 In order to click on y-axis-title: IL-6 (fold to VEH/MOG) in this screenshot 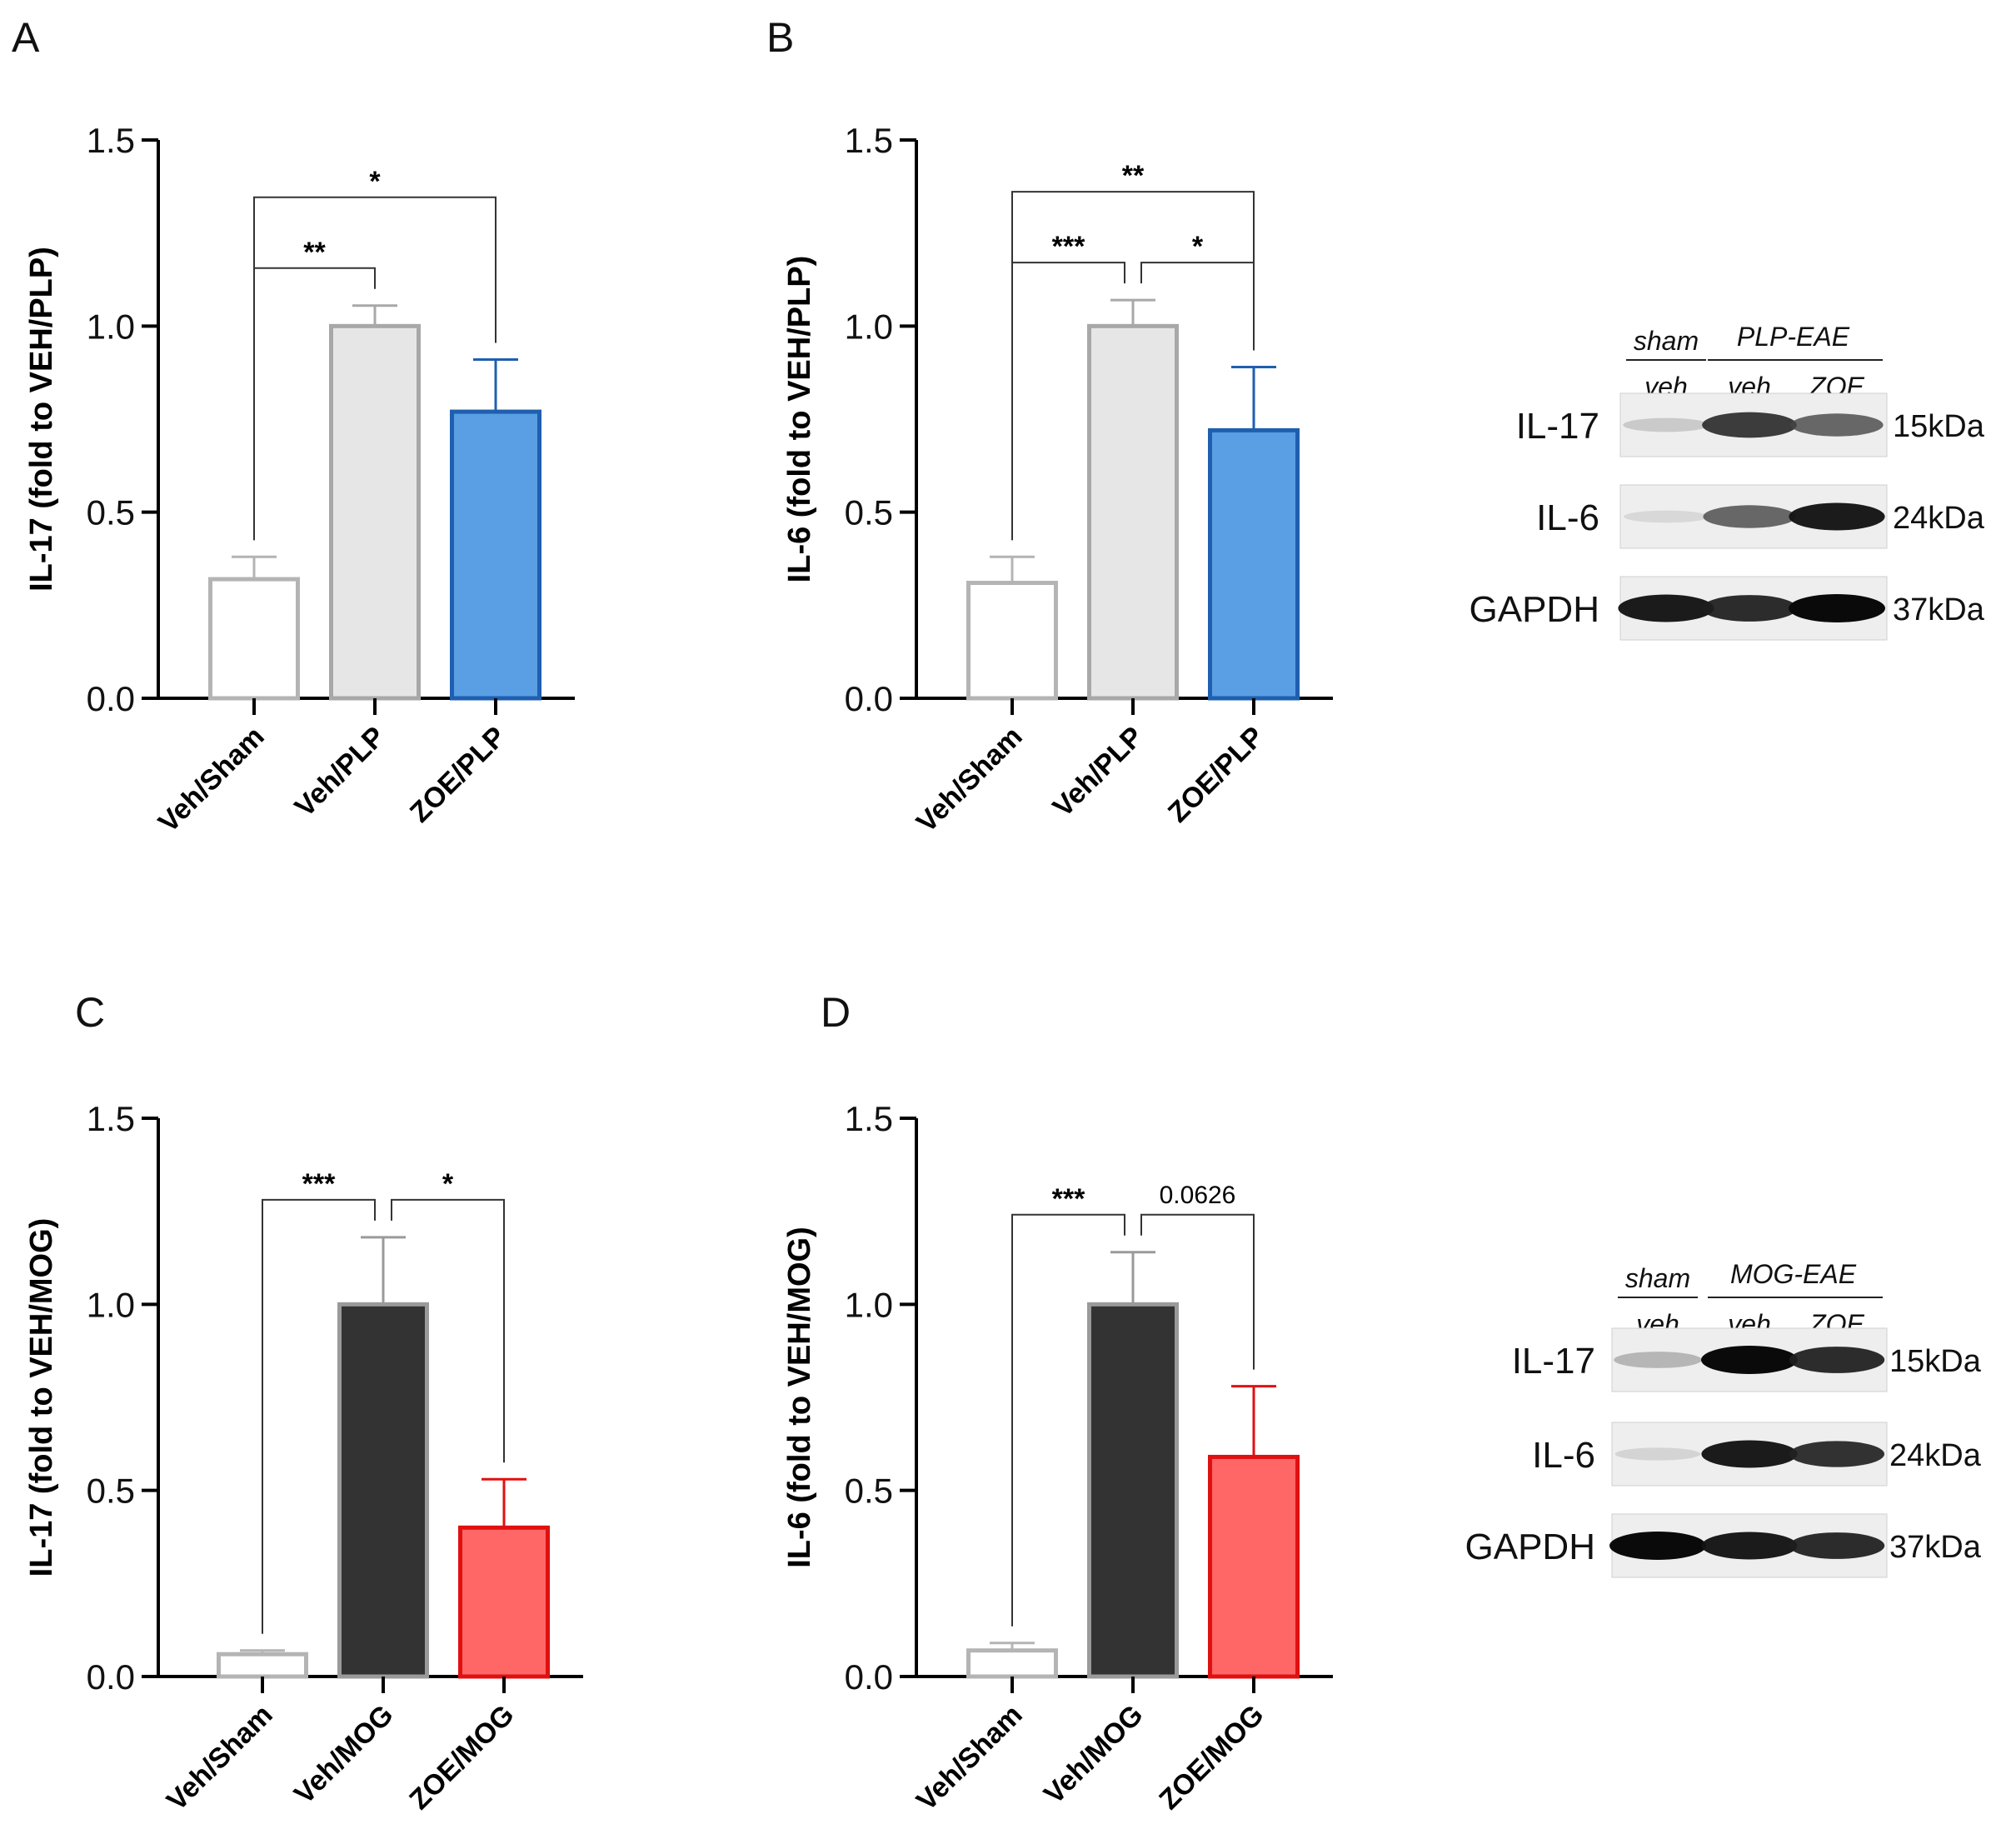, I will do `click(799, 1397)`.